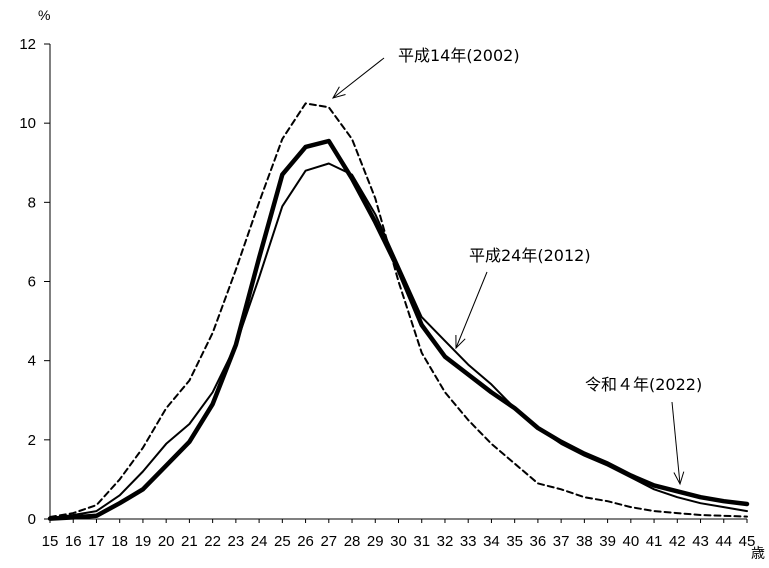  Describe the element at coordinates (352, 541) in the screenshot. I see `x-tick-label: 28` at that location.